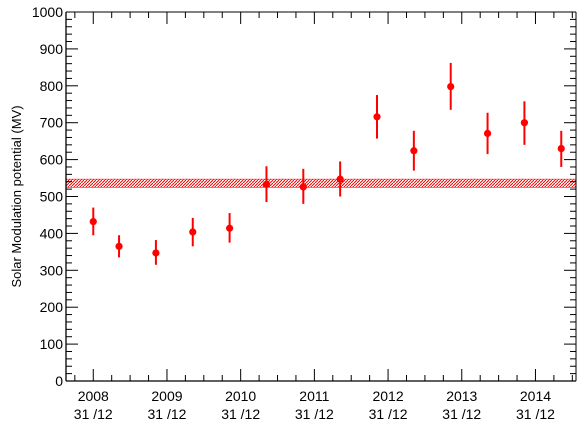 Image resolution: width=577 pixels, height=423 pixels. I want to click on x-tick-label-date-1: 31 /12, so click(166, 414).